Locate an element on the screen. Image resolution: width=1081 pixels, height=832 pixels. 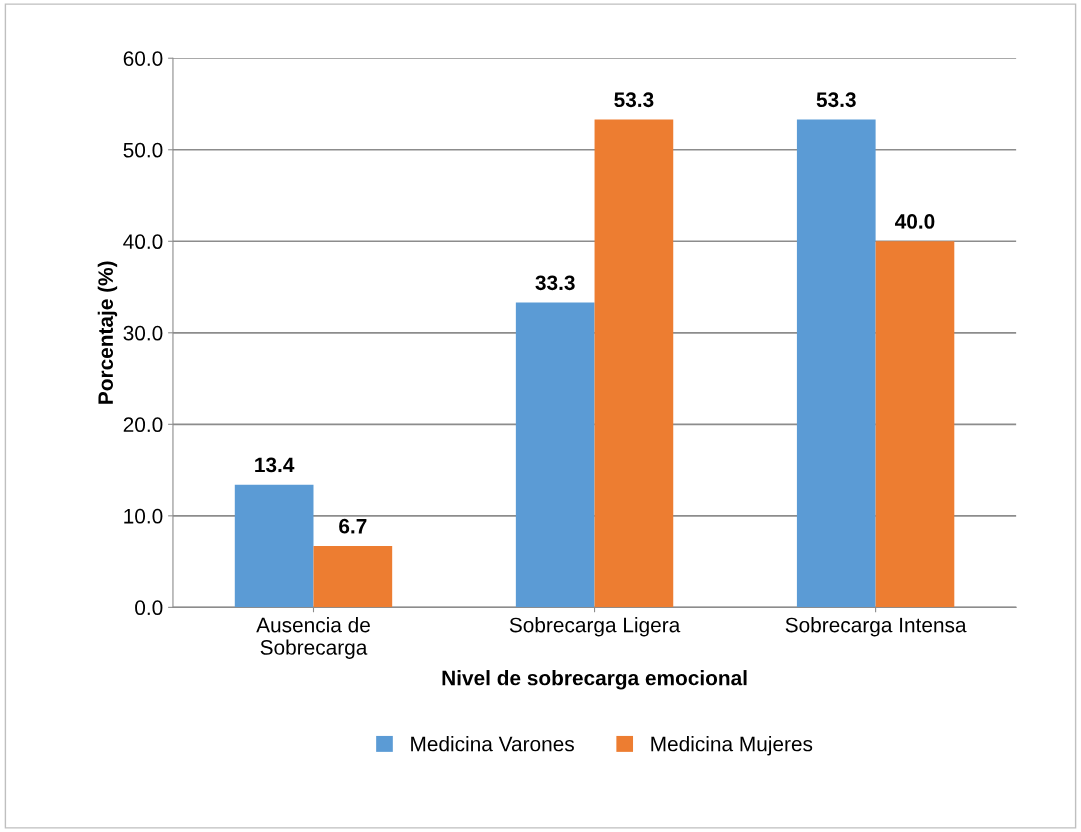
y-tick-label: 60.0 is located at coordinates (143, 58).